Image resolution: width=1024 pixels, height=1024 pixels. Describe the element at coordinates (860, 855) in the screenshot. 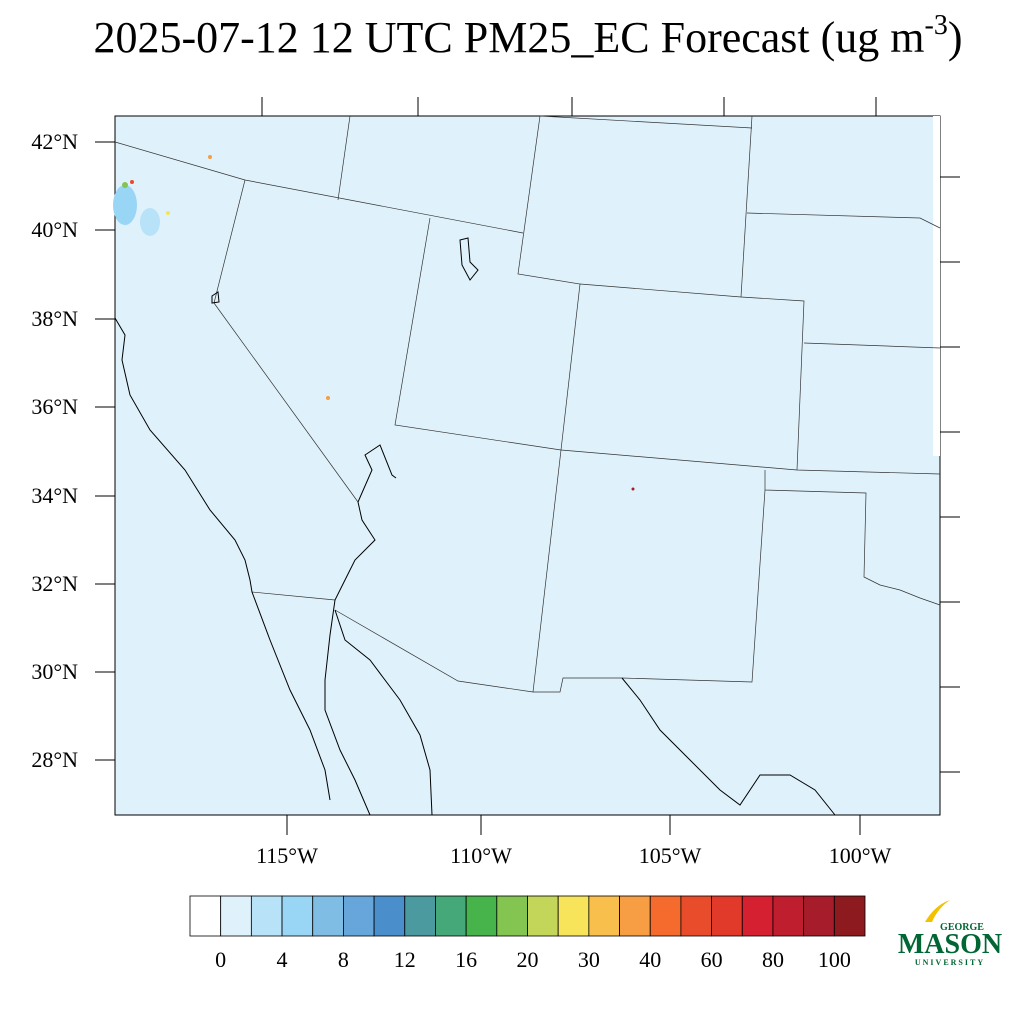

I see `lon-label: 100°W` at that location.